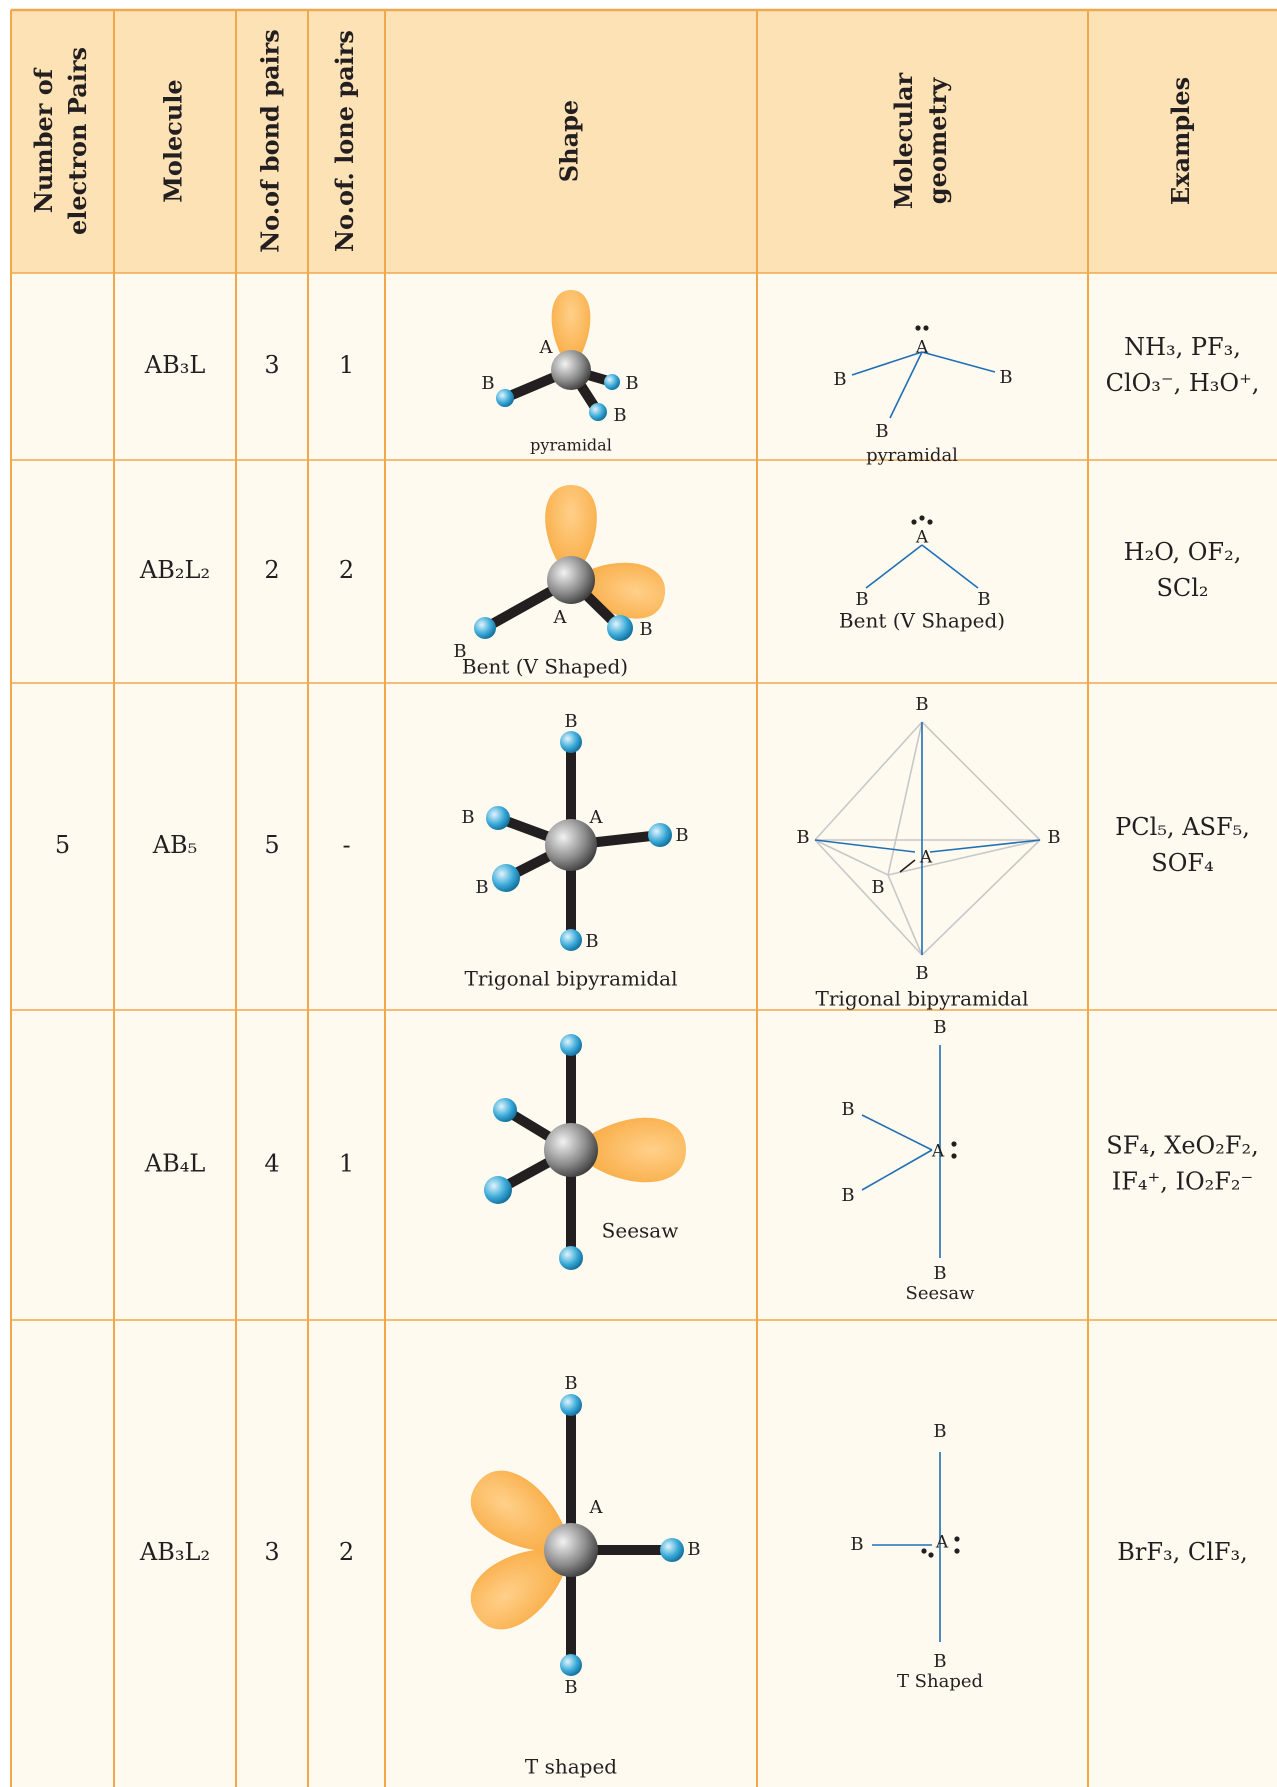 The height and width of the screenshot is (1787, 1277). What do you see at coordinates (174, 1552) in the screenshot?
I see `cell-molecule: AB₃L₂` at bounding box center [174, 1552].